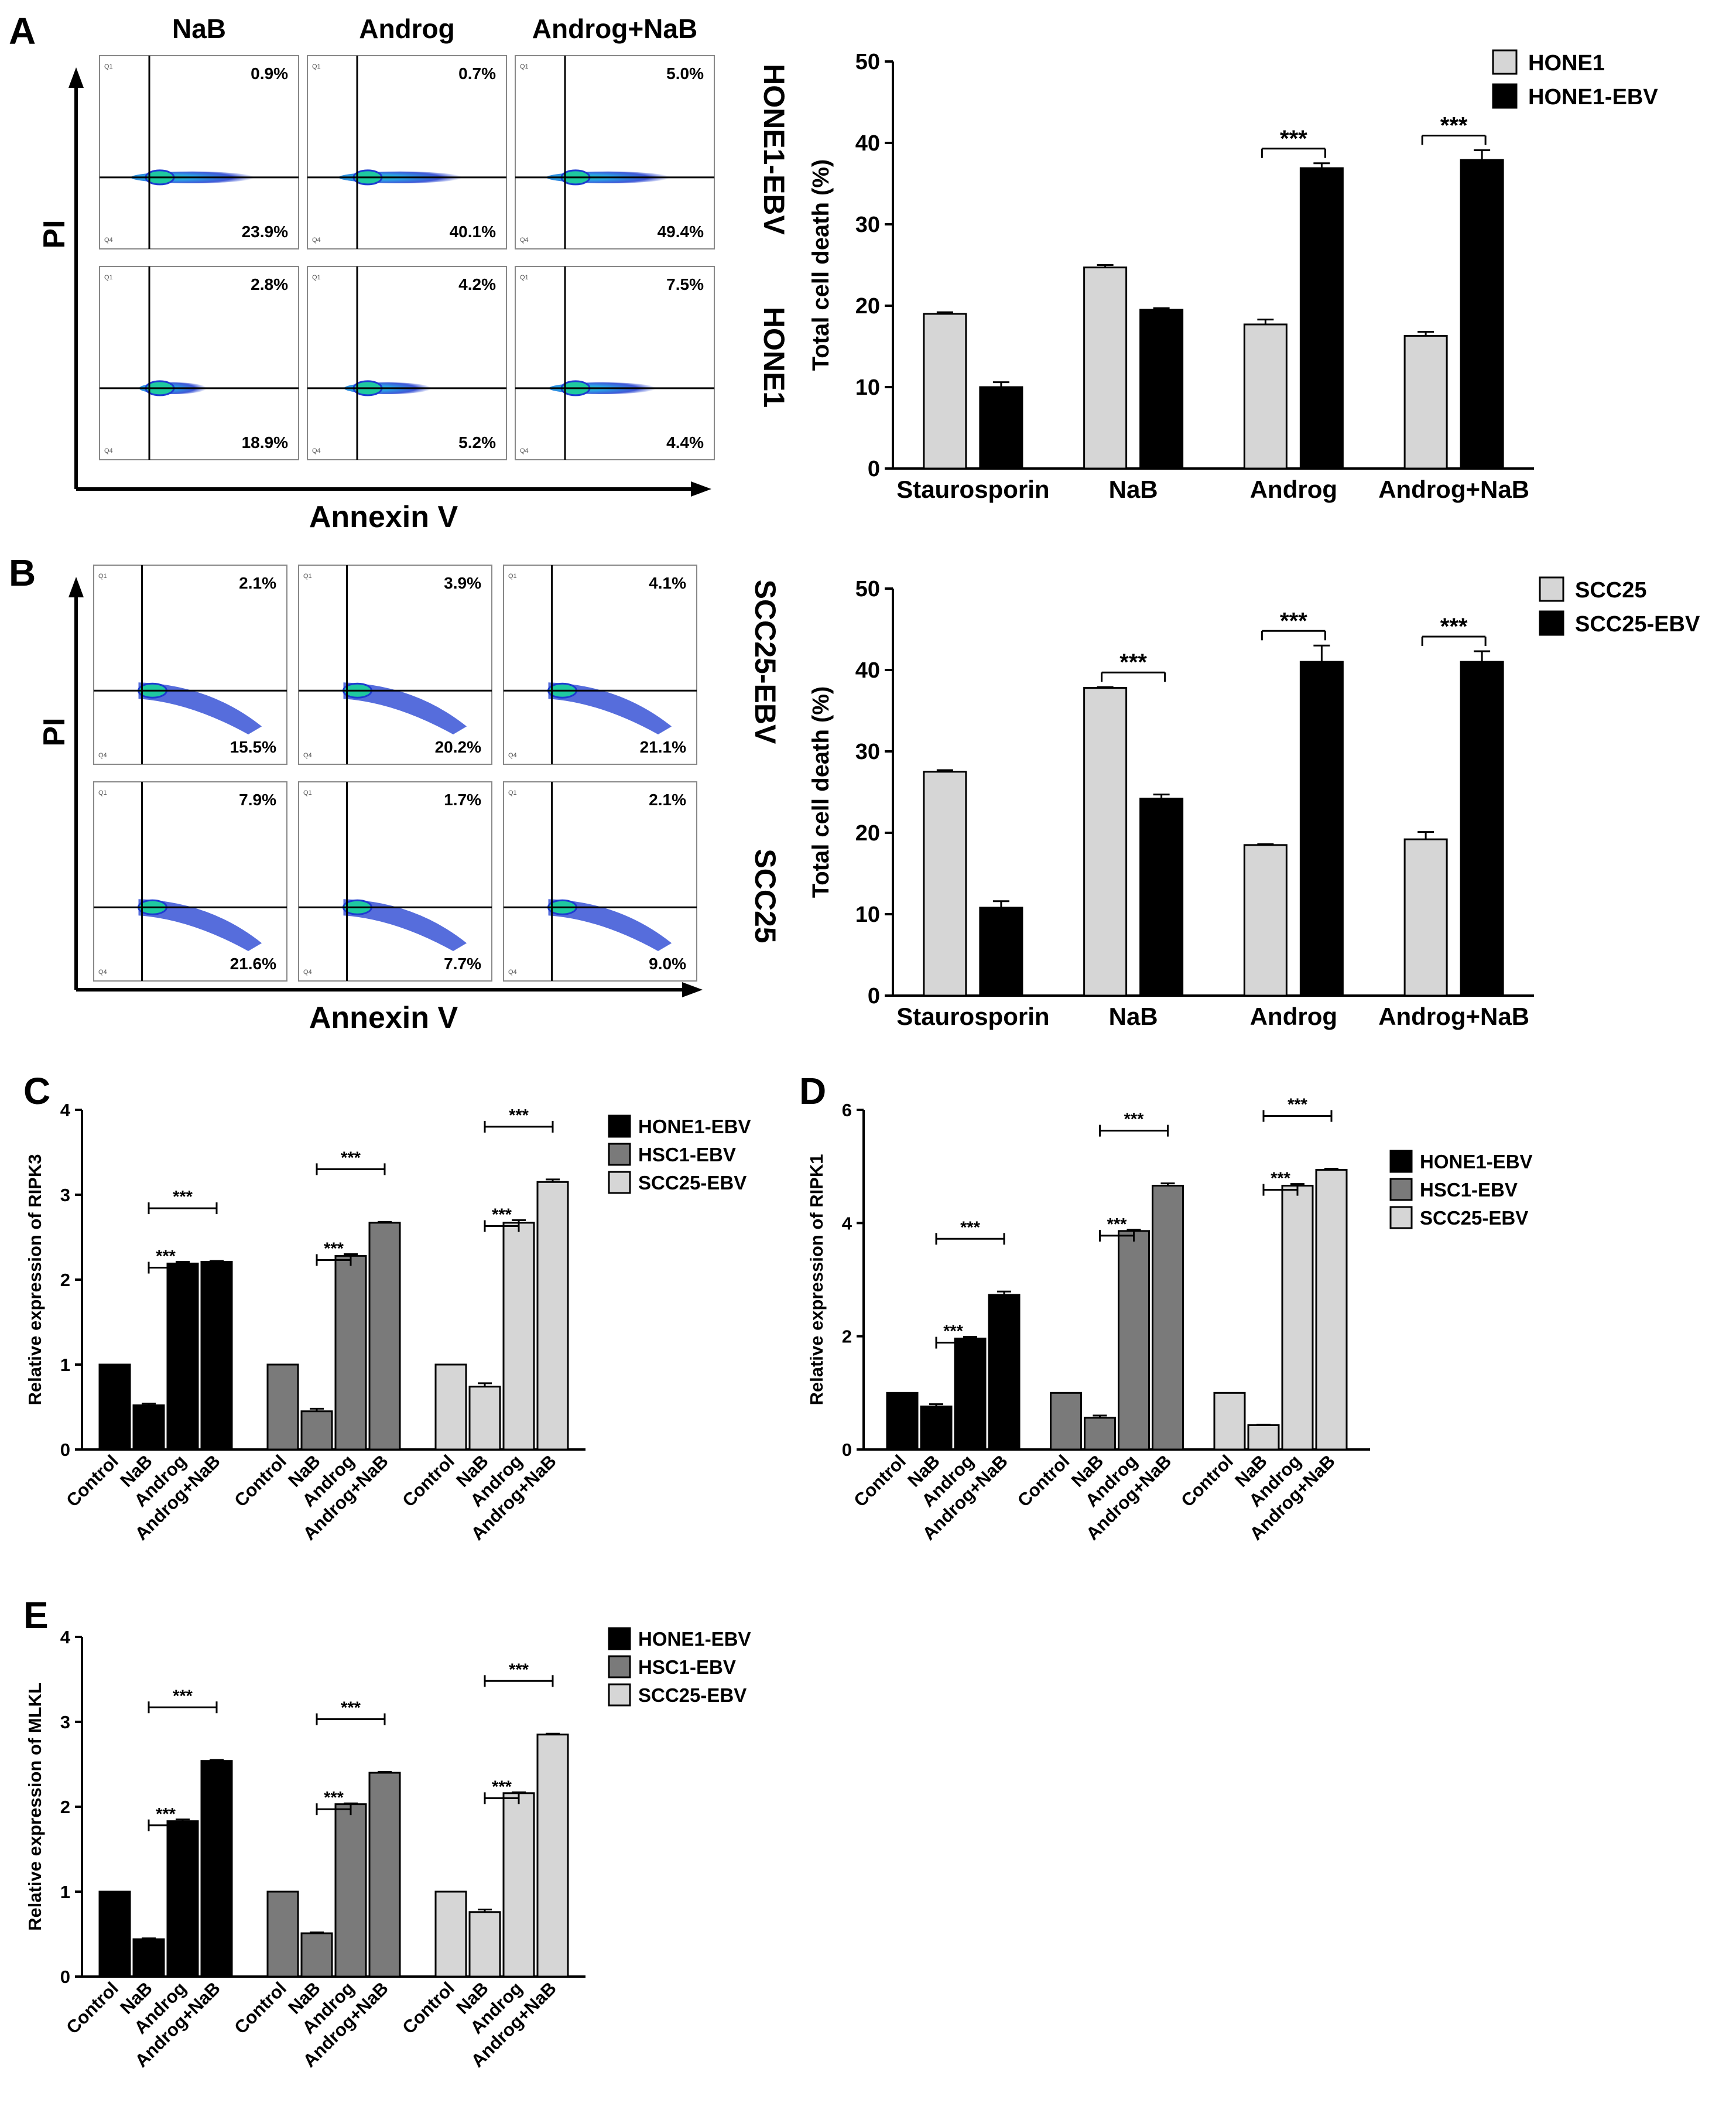 The image size is (1736, 2106). Describe the element at coordinates (253, 964) in the screenshot. I see `lower-right-percentage: 21.6%` at that location.